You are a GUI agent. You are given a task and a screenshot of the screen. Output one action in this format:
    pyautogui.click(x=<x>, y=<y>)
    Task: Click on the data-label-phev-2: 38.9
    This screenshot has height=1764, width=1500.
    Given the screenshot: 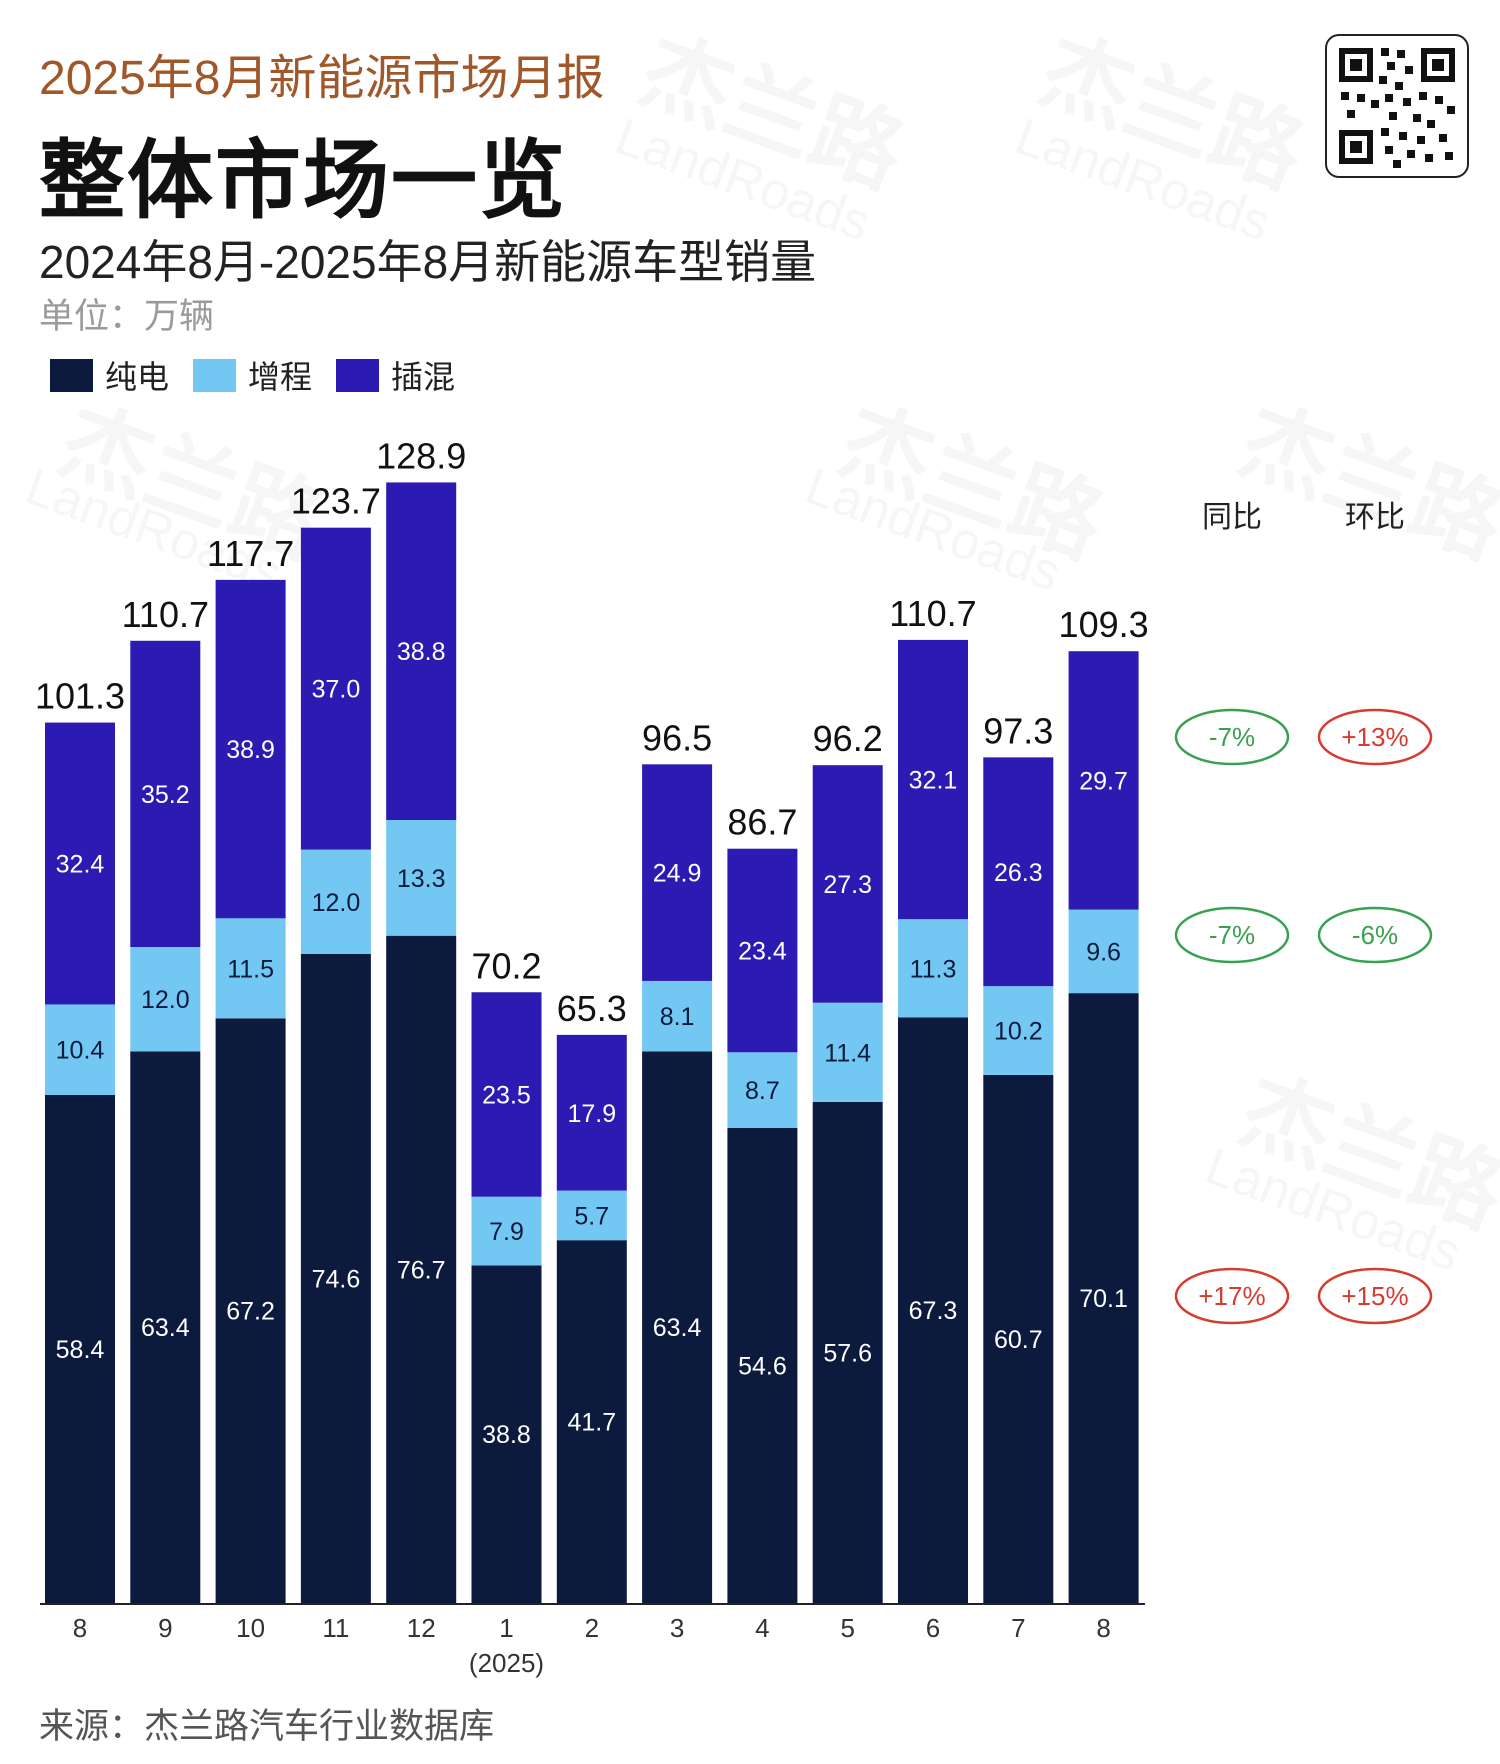 What is the action you would take?
    pyautogui.click(x=250, y=750)
    